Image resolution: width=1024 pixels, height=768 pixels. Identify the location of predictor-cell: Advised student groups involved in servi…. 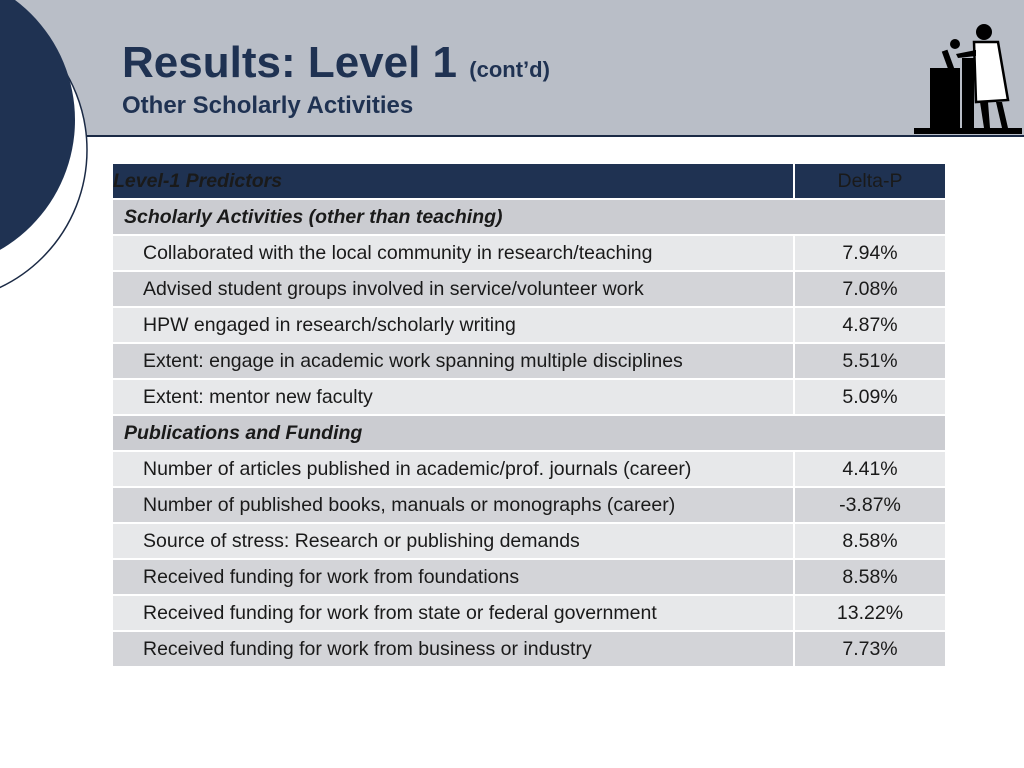
(453, 289).